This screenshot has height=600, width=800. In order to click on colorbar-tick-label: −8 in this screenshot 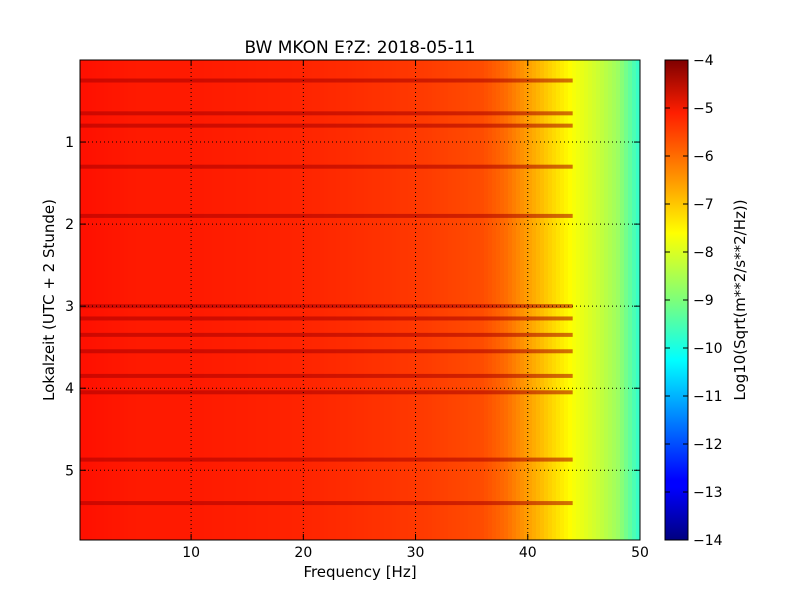, I will do `click(703, 253)`.